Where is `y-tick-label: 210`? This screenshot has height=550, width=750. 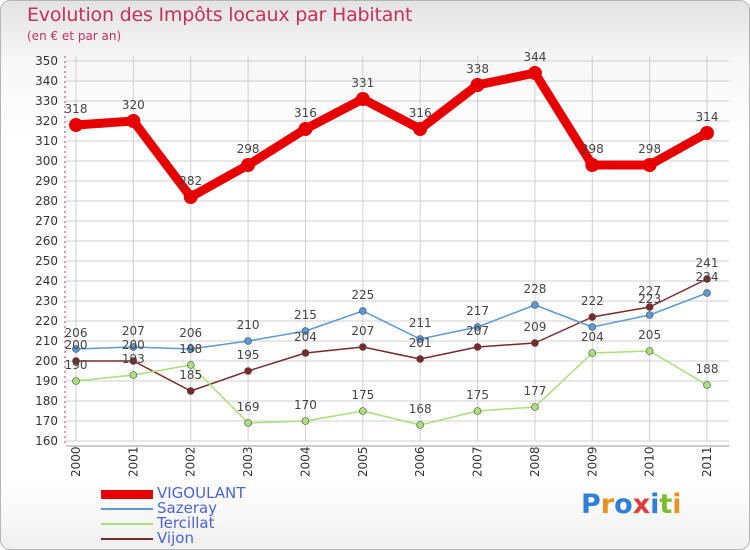 y-tick-label: 210 is located at coordinates (46, 341).